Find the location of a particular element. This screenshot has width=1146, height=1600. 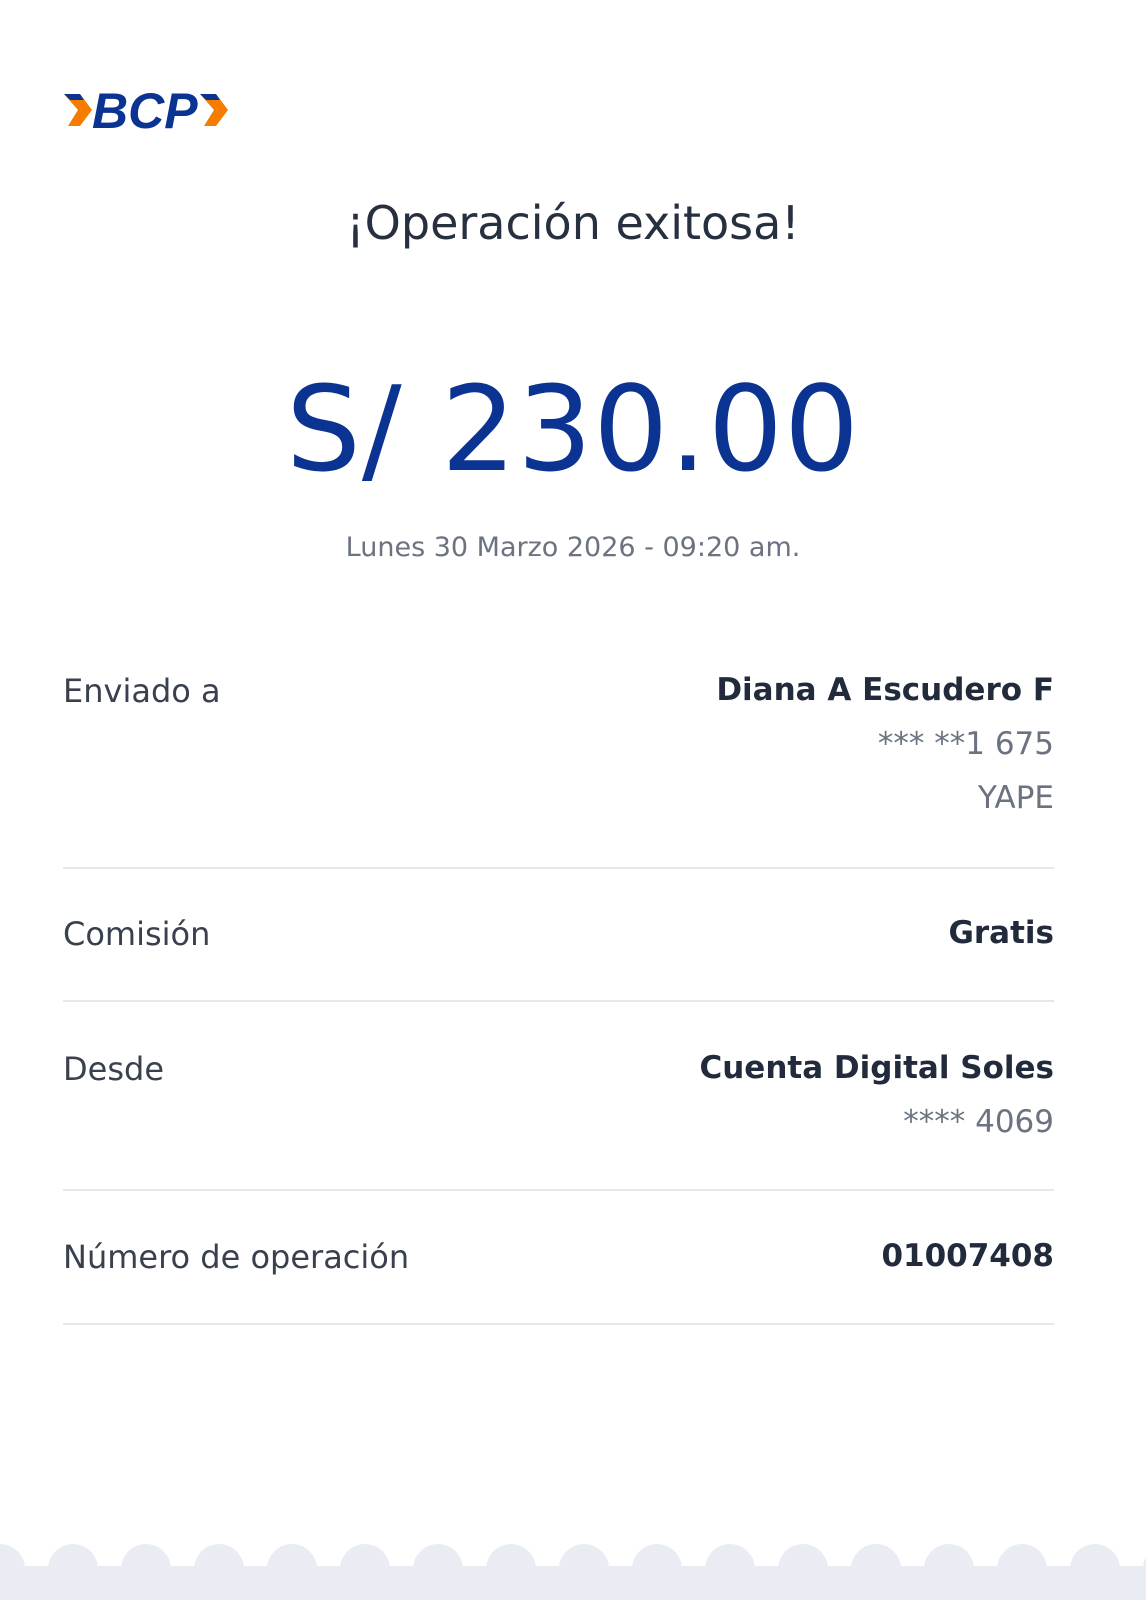

from-label: Desde is located at coordinates (113, 1069).